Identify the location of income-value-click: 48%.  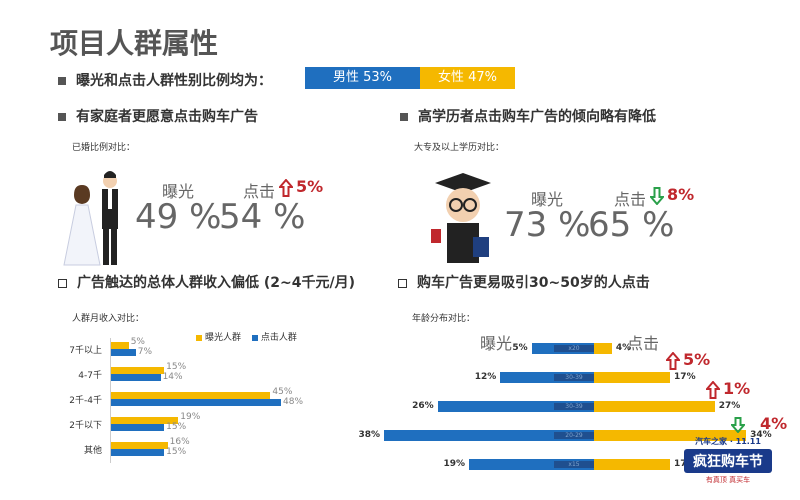
(293, 402).